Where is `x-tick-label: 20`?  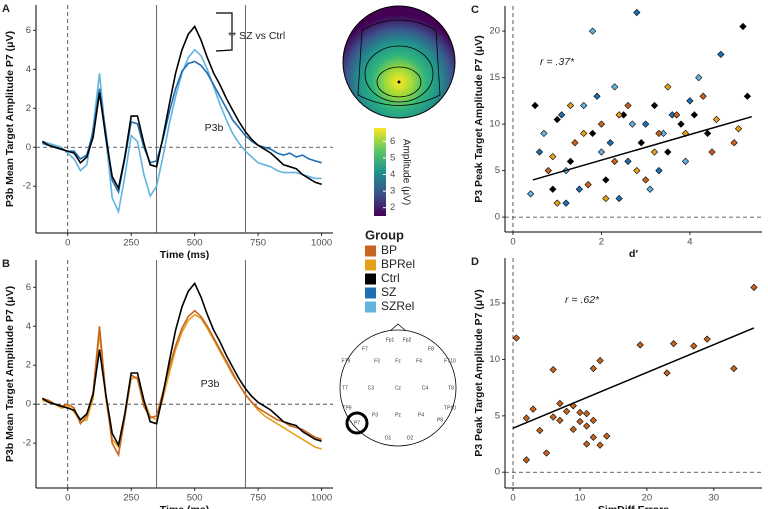 x-tick-label: 20 is located at coordinates (647, 498).